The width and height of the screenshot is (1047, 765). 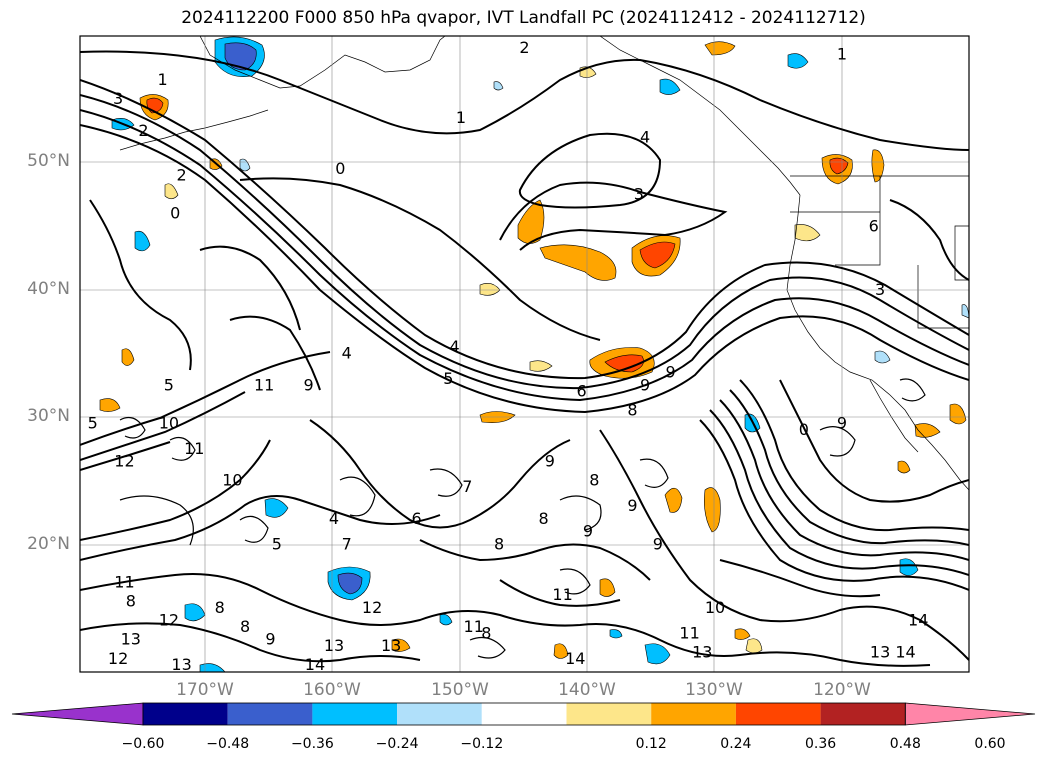 I want to click on negative-anomaly-core, so click(x=240, y=56).